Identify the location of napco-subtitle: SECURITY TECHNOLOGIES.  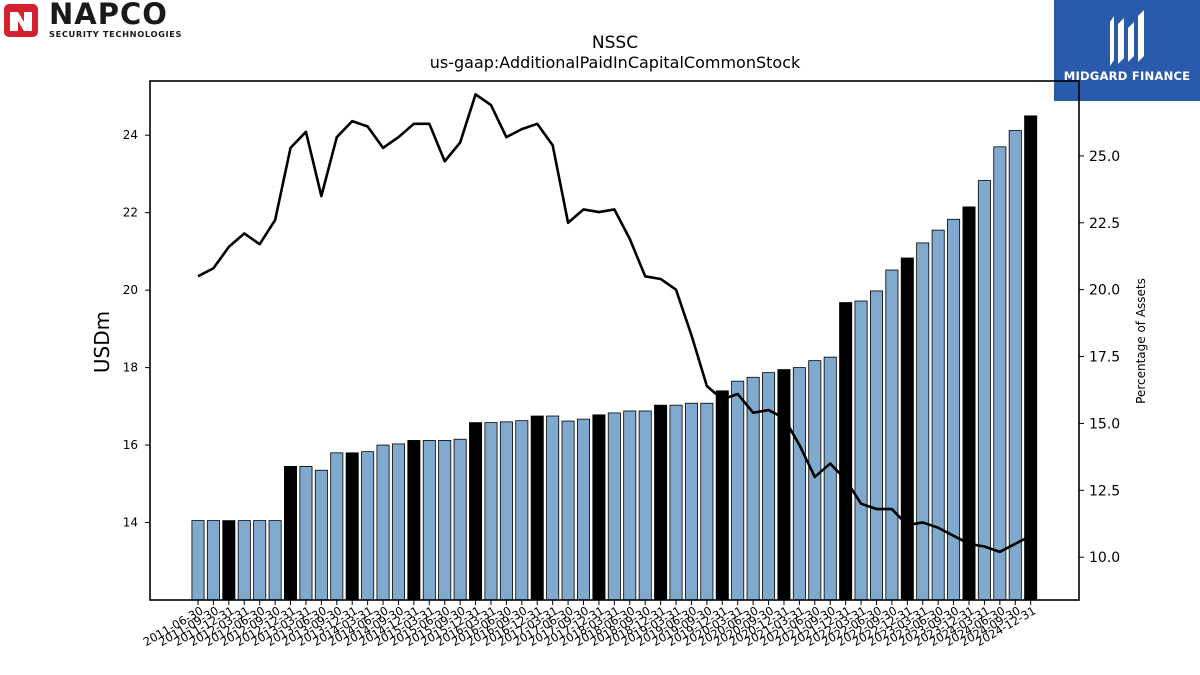
(116, 34).